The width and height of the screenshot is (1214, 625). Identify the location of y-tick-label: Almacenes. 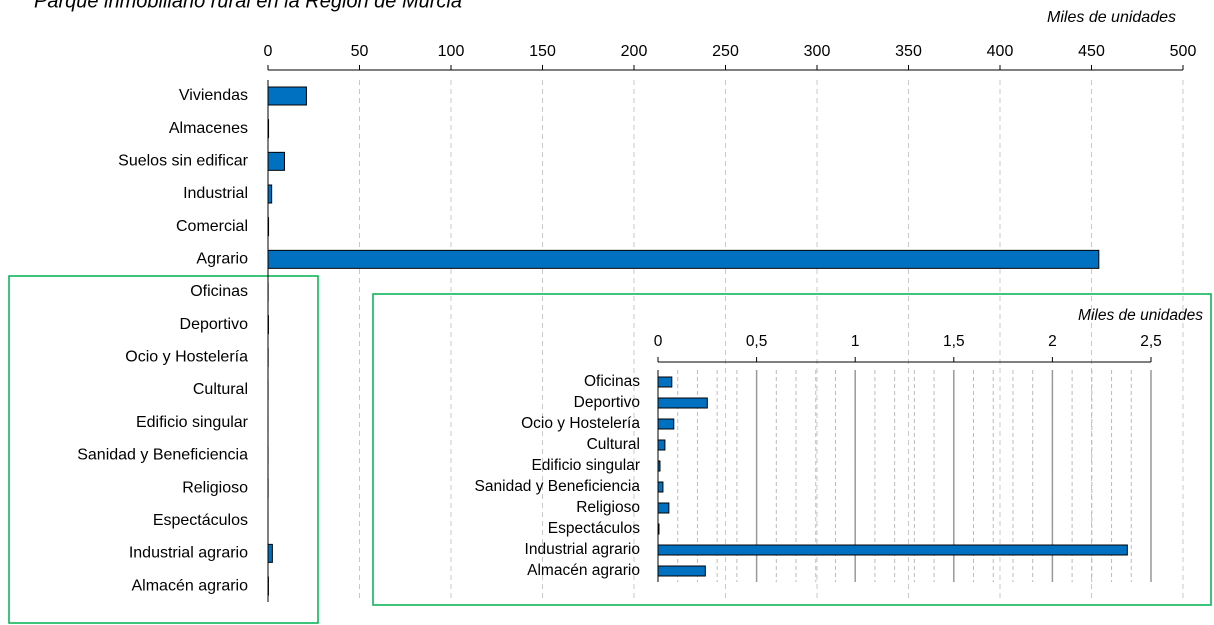
(208, 128).